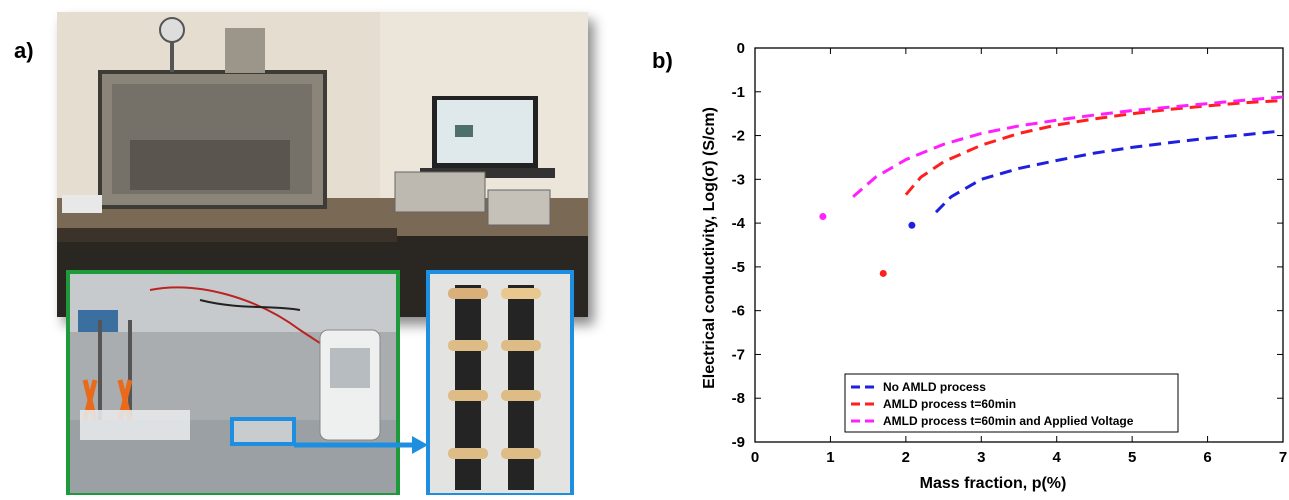 The image size is (1289, 500). What do you see at coordinates (981, 457) in the screenshot?
I see `x-tick-label: 3` at bounding box center [981, 457].